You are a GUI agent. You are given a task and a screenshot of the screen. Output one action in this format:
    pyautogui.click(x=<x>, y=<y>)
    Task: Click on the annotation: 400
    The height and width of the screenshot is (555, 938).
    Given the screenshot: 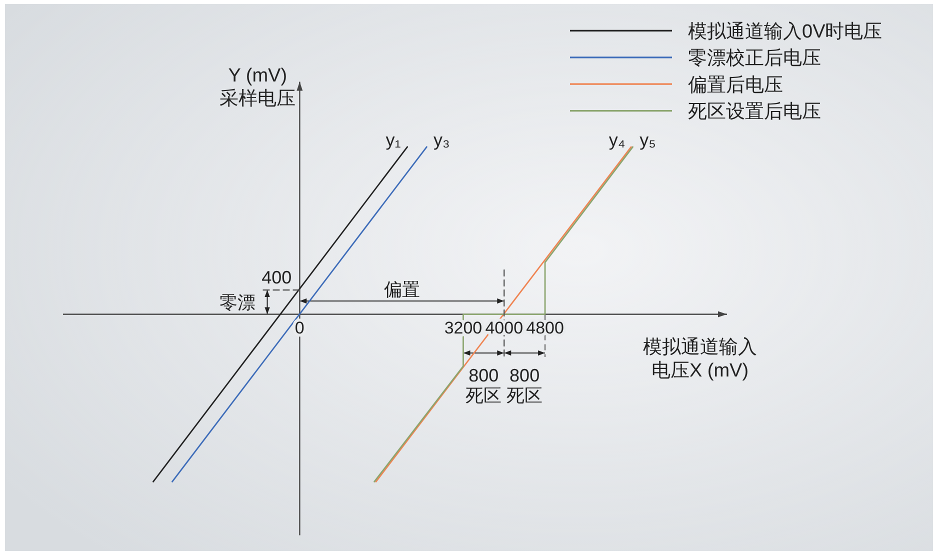 What is the action you would take?
    pyautogui.click(x=277, y=277)
    